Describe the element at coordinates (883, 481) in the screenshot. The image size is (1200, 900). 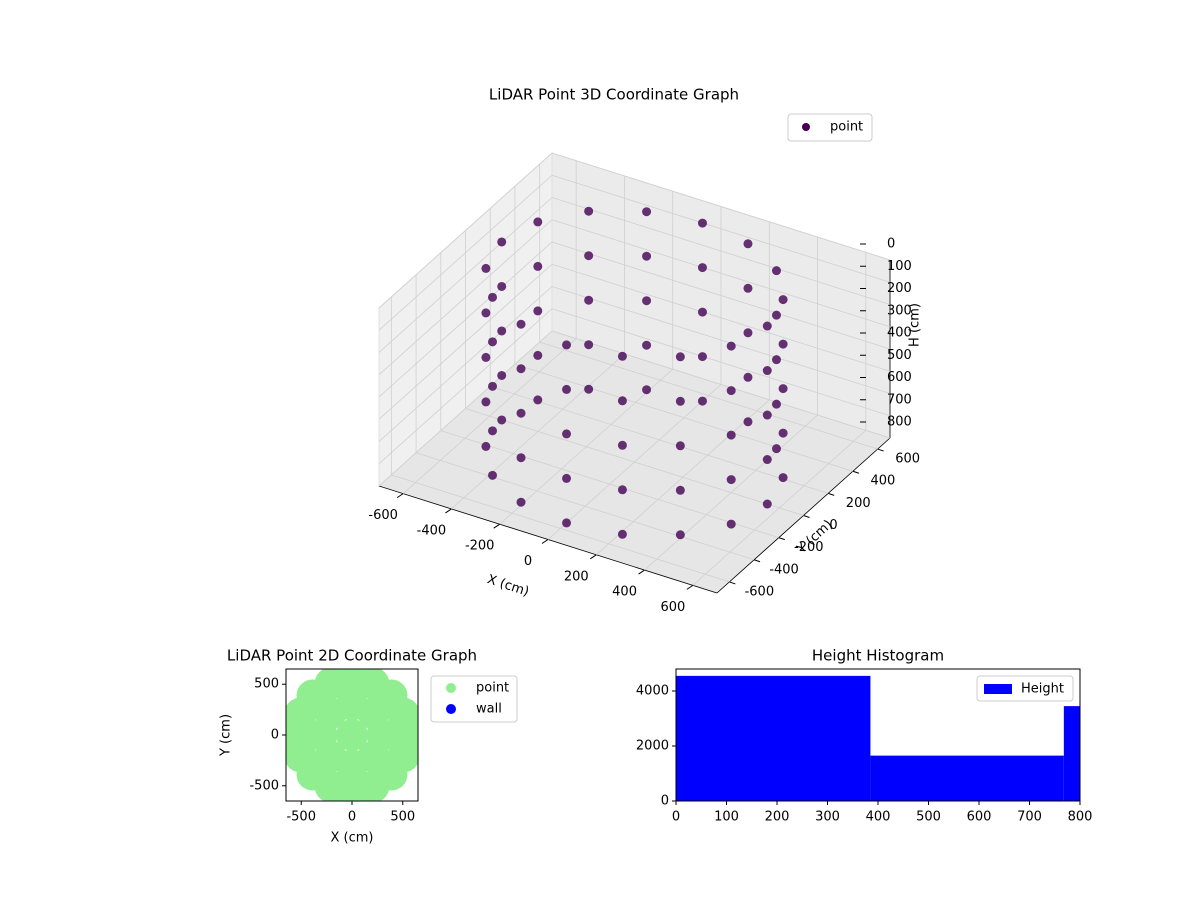
I see `y-tick-label: 400` at that location.